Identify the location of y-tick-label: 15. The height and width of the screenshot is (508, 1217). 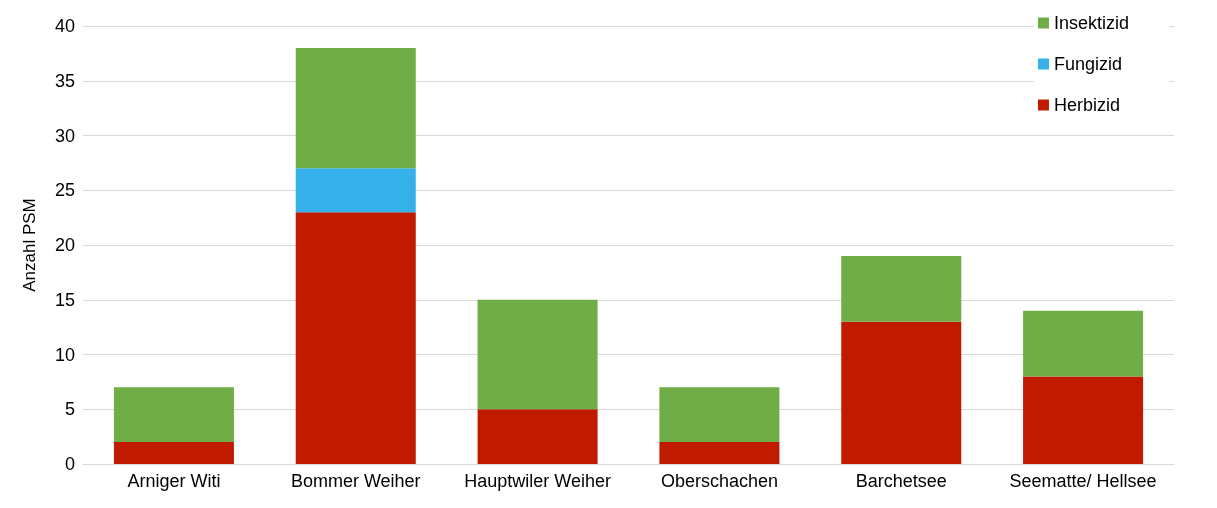
(64, 299).